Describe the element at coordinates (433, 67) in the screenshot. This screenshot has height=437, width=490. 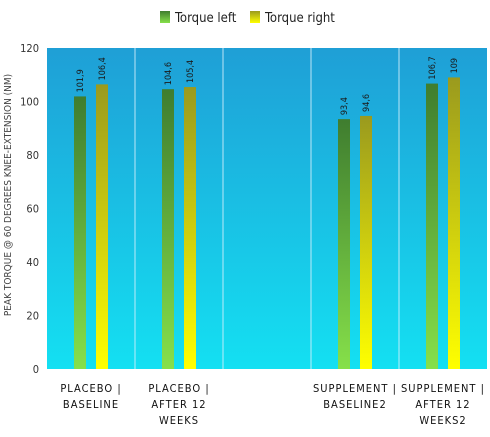
I see `data-label: 106,7` at that location.